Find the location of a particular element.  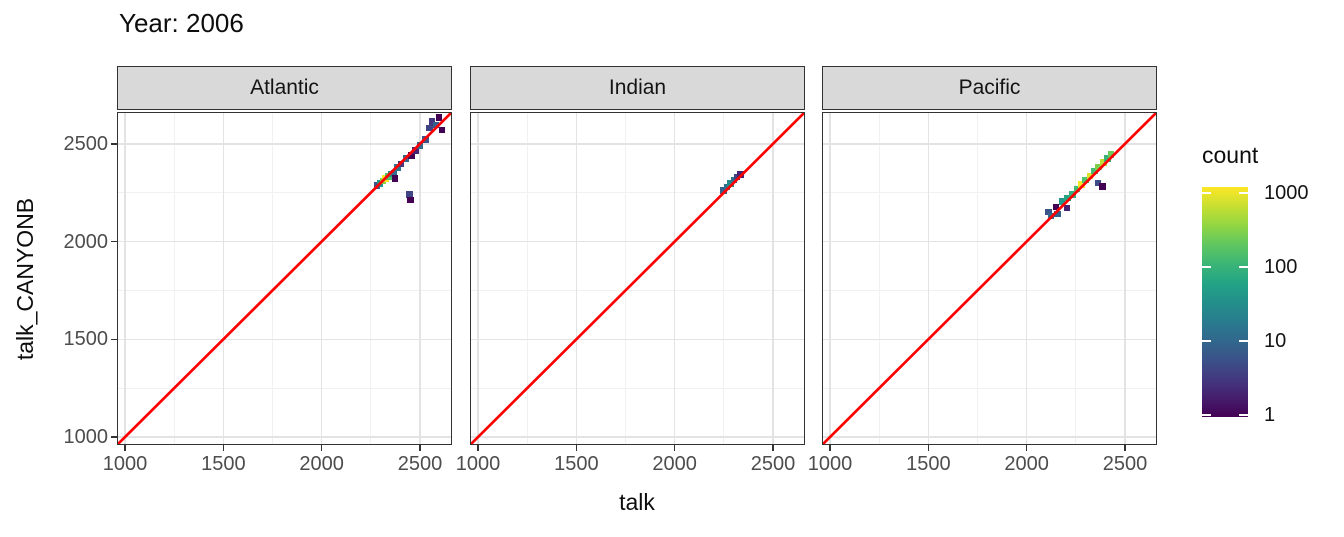

x-axis-title: talk is located at coordinates (637, 502).